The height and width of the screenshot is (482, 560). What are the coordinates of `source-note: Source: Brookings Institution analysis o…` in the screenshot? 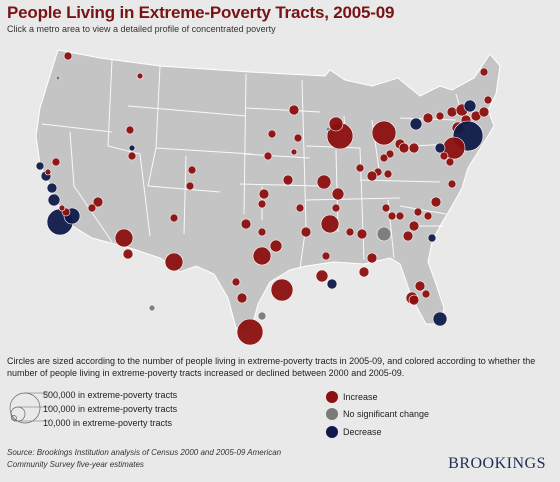 It's located at (144, 458).